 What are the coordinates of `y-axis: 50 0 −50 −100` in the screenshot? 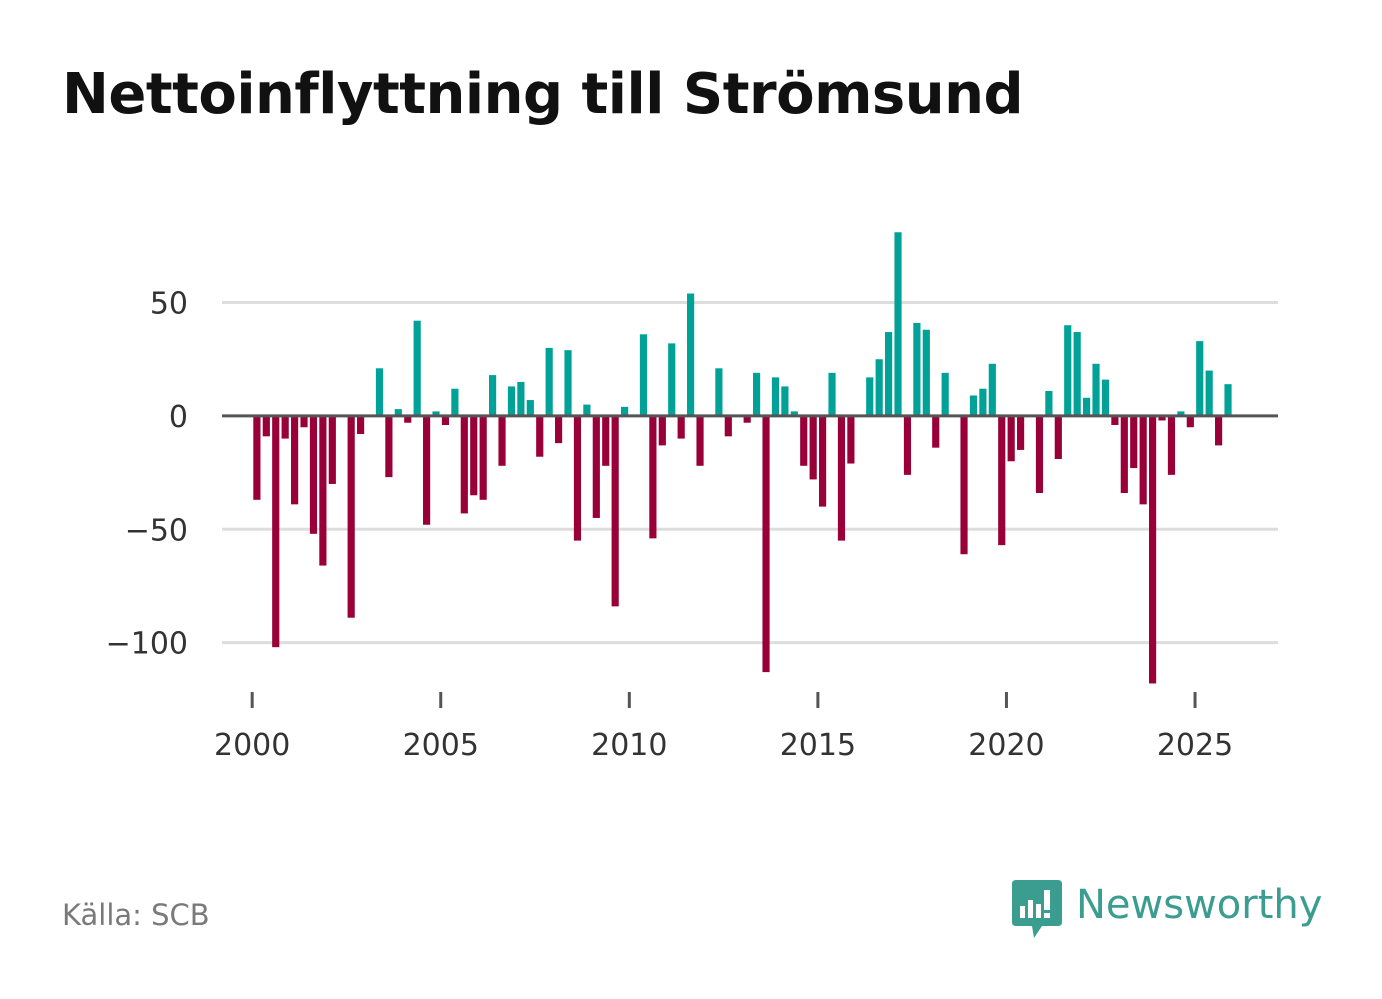 It's located at (147, 474).